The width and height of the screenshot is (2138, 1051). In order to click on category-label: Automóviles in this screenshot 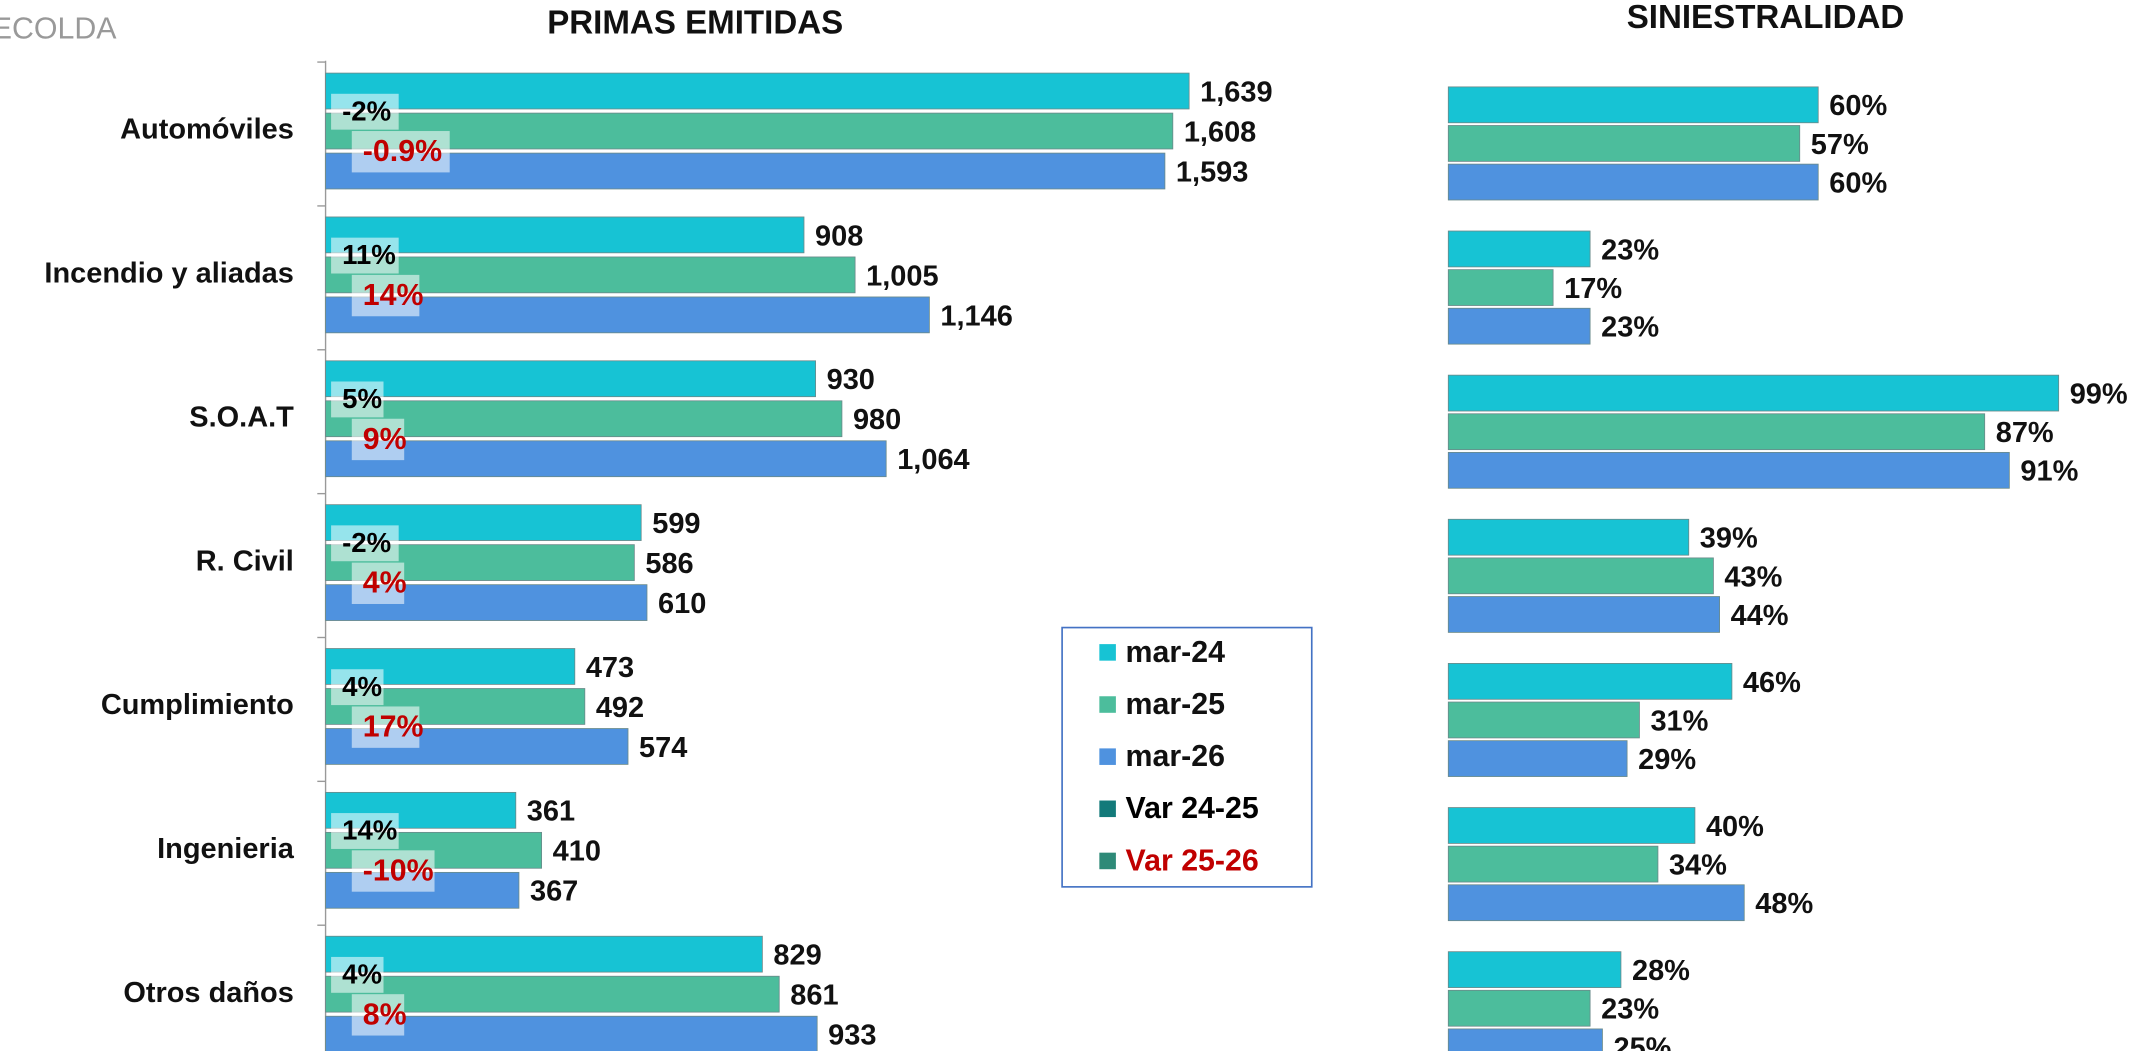, I will do `click(207, 130)`.